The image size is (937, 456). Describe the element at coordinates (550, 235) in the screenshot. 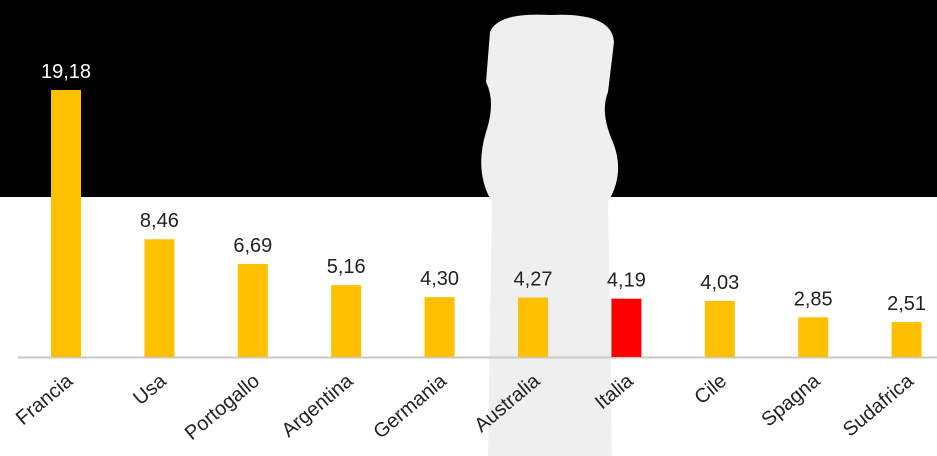

I see `bottle-silhouette` at that location.